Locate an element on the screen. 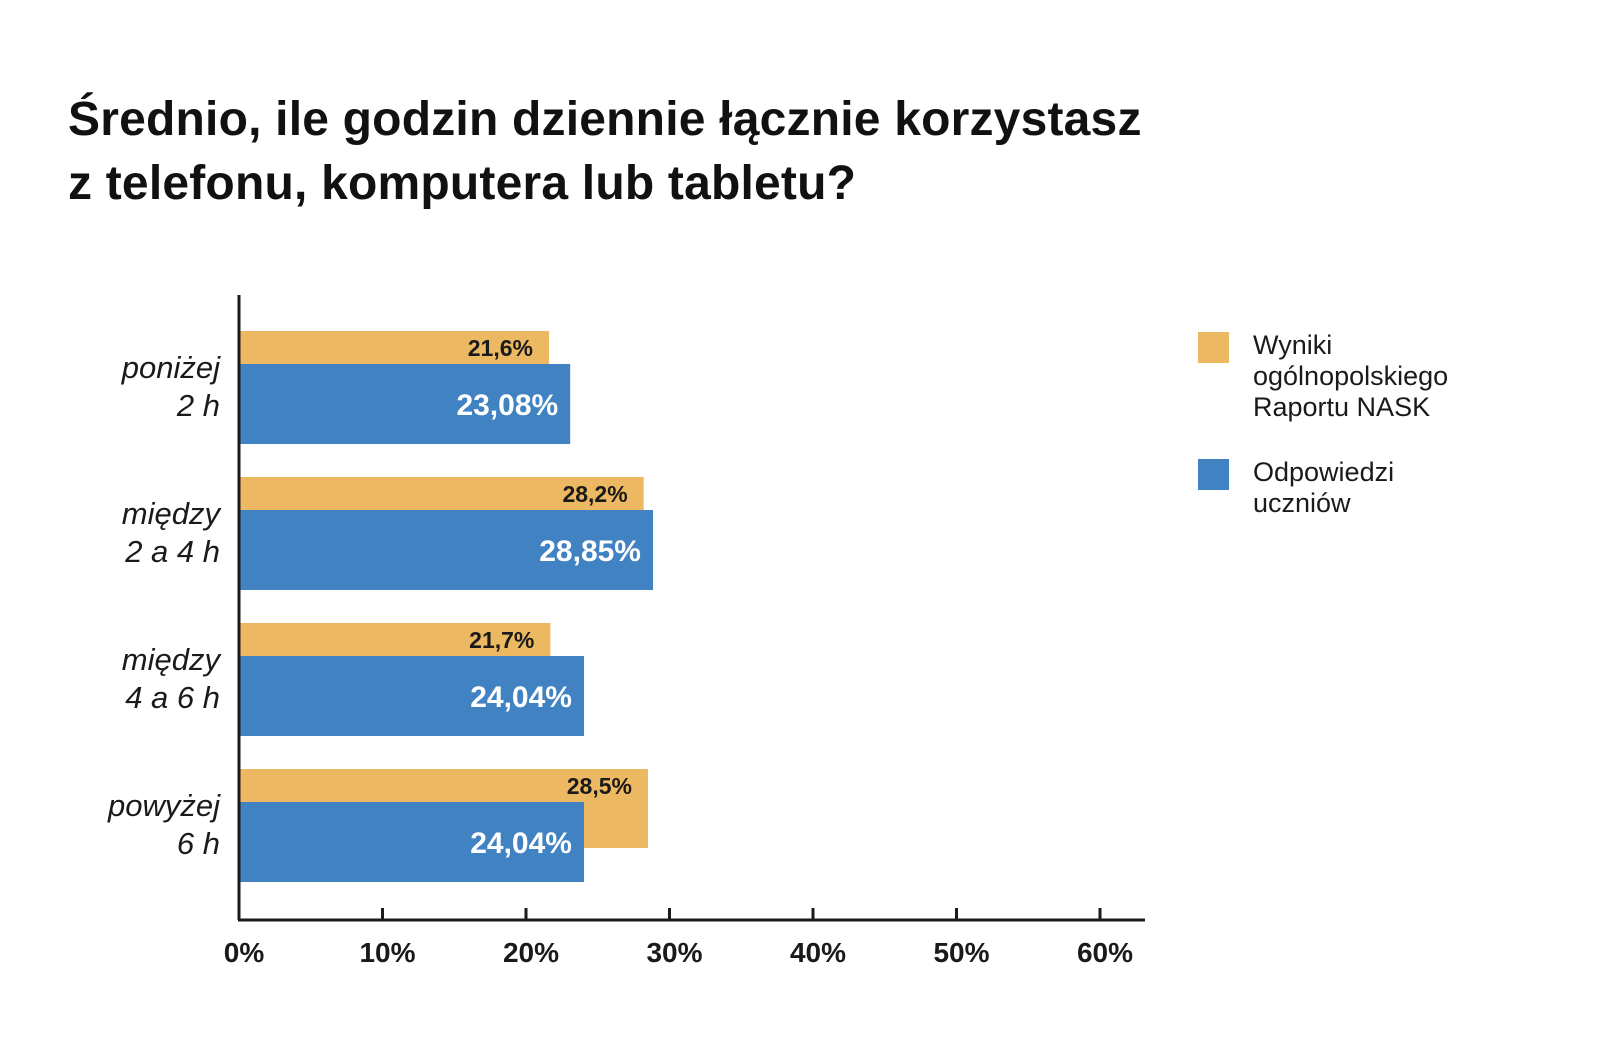  chart-title-line-2: z telefonu, komputera lub tabletu? is located at coordinates (462, 183).